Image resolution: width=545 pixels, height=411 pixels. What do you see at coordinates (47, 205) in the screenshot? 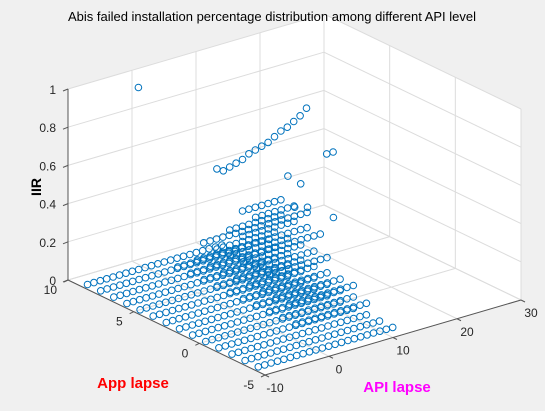
I see `z-tick-label: 0.4` at bounding box center [47, 205].